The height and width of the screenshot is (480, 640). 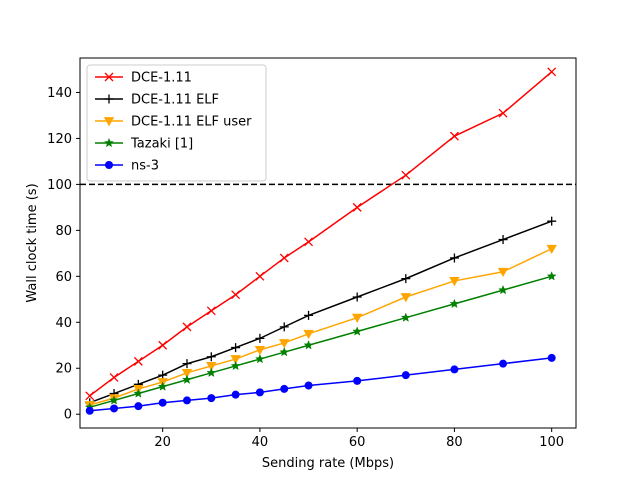 What do you see at coordinates (260, 442) in the screenshot?
I see `x-tick-label: 40` at bounding box center [260, 442].